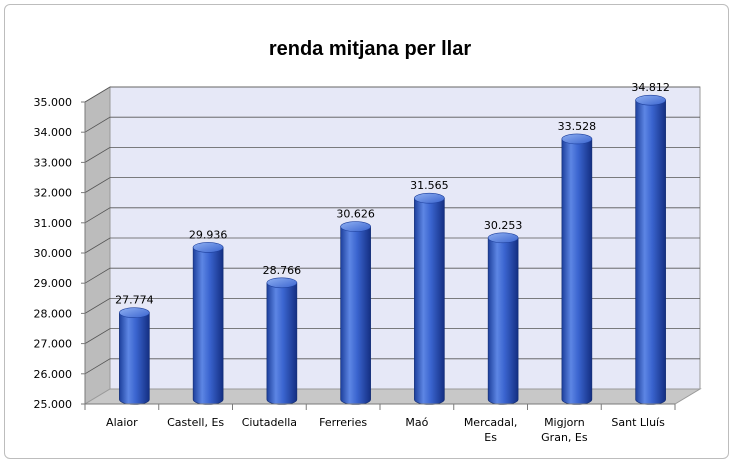 Image resolution: width=735 pixels, height=466 pixels. Describe the element at coordinates (53, 132) in the screenshot. I see `y-tick-label: 34.000` at that location.